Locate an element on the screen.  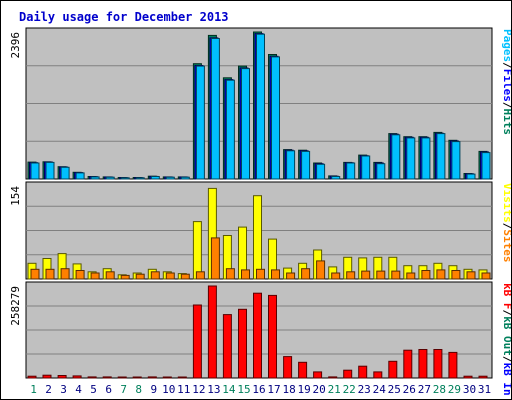
day-label-23: 23 is located at coordinates (364, 389).